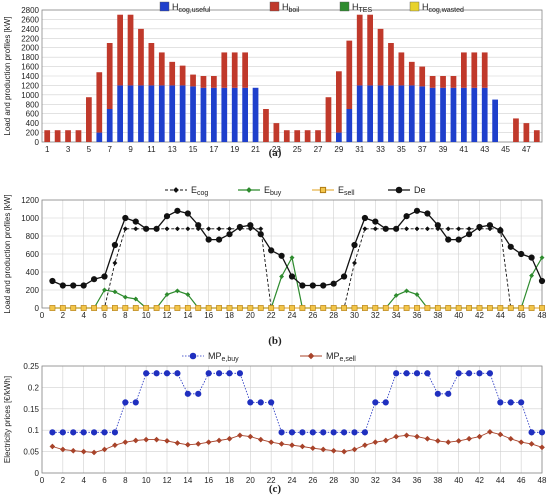 The height and width of the screenshot is (500, 550). What do you see at coordinates (33, 123) in the screenshot?
I see `y-tick-label-a: 400` at bounding box center [33, 123].